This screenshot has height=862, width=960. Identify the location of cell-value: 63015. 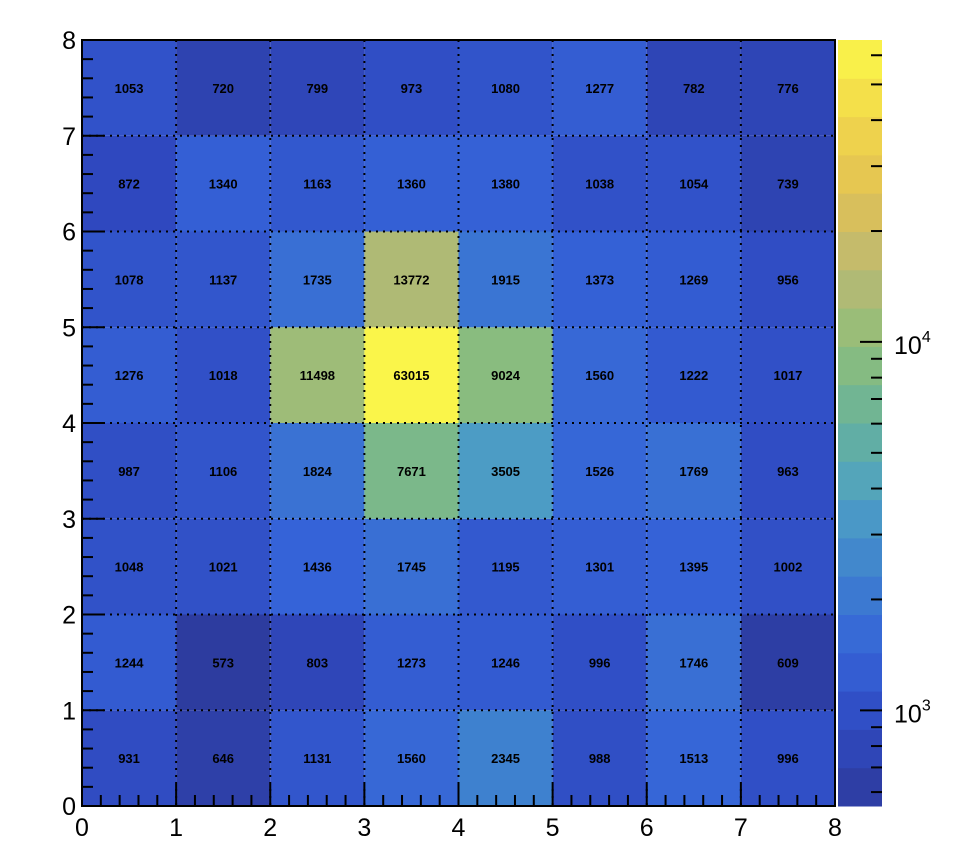
(411, 375).